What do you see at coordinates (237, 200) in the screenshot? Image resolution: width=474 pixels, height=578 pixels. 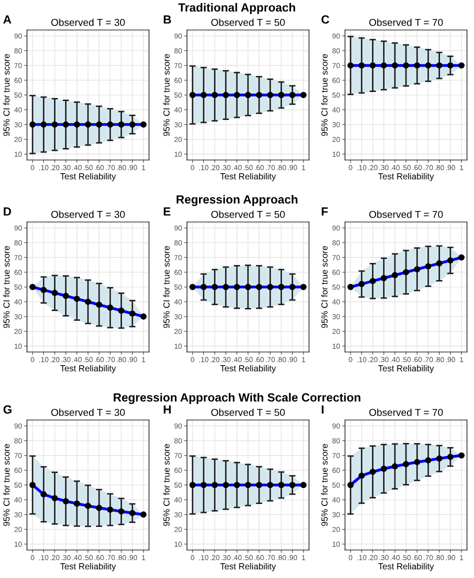 I see `text: Regression Approach` at bounding box center [237, 200].